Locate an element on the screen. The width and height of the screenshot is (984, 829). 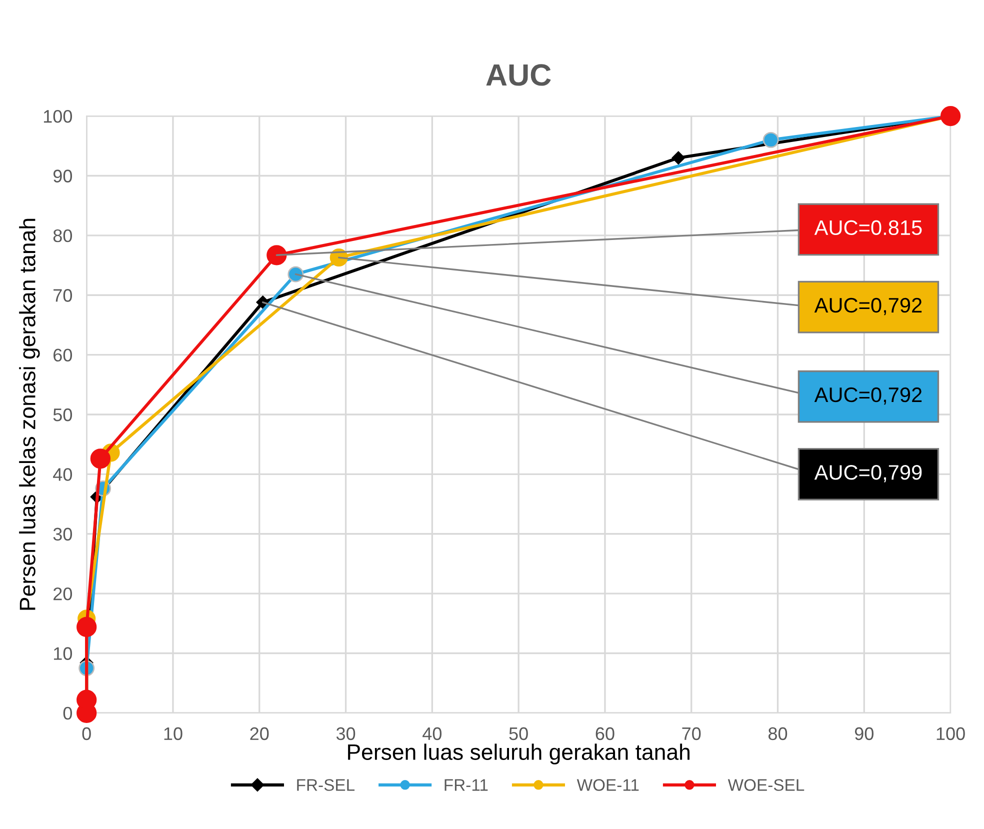
legend-label: FR-SEL is located at coordinates (326, 785).